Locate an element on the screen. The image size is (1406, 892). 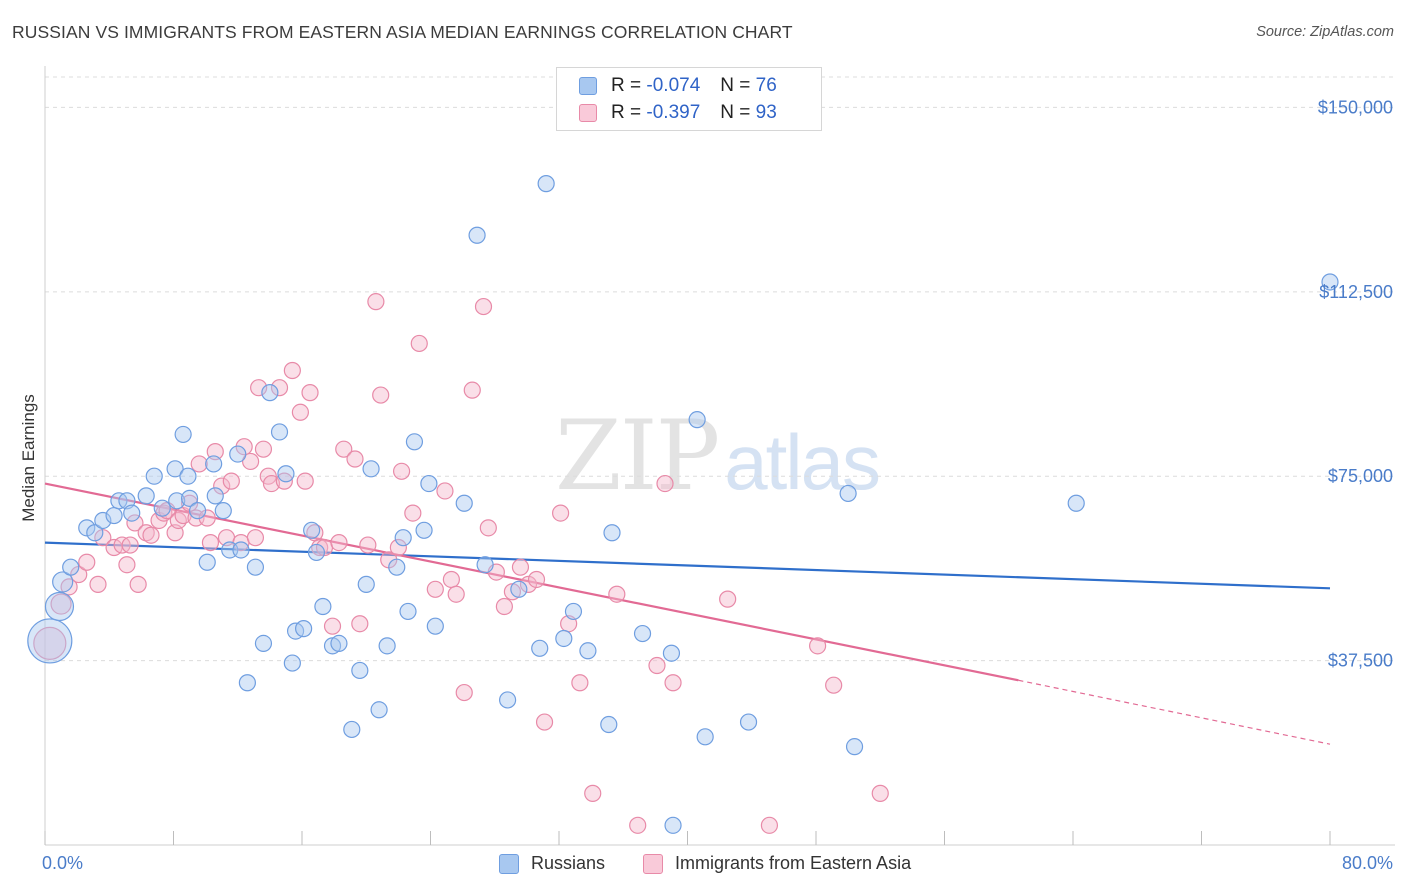
series-legend: Russians Immigrants from Eastern Asia is located at coordinates (703, 865).